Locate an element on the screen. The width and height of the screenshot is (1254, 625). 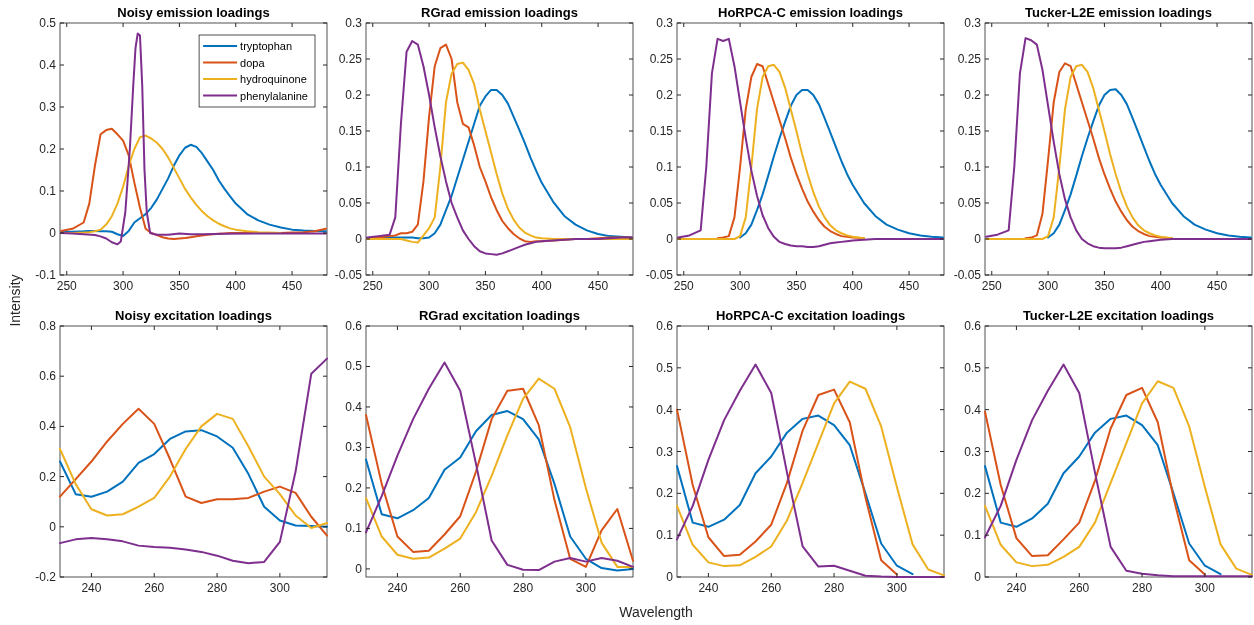
chart-title: Tucker-L2E excitation loadings is located at coordinates (1118, 315).